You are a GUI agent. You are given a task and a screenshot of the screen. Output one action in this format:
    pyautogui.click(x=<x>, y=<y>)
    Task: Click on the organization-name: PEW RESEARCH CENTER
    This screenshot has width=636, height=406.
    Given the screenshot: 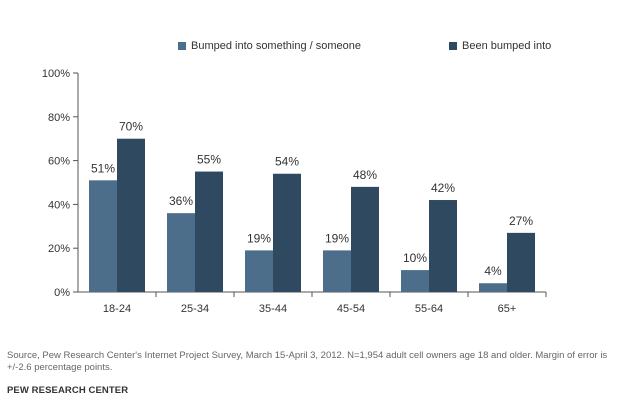 What is the action you would take?
    pyautogui.click(x=68, y=390)
    